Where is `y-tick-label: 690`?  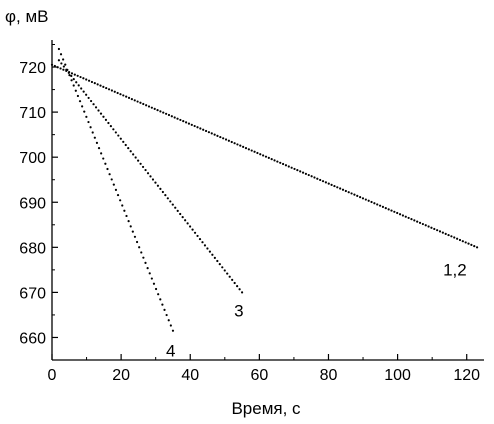 y-tick-label: 690 is located at coordinates (32, 203).